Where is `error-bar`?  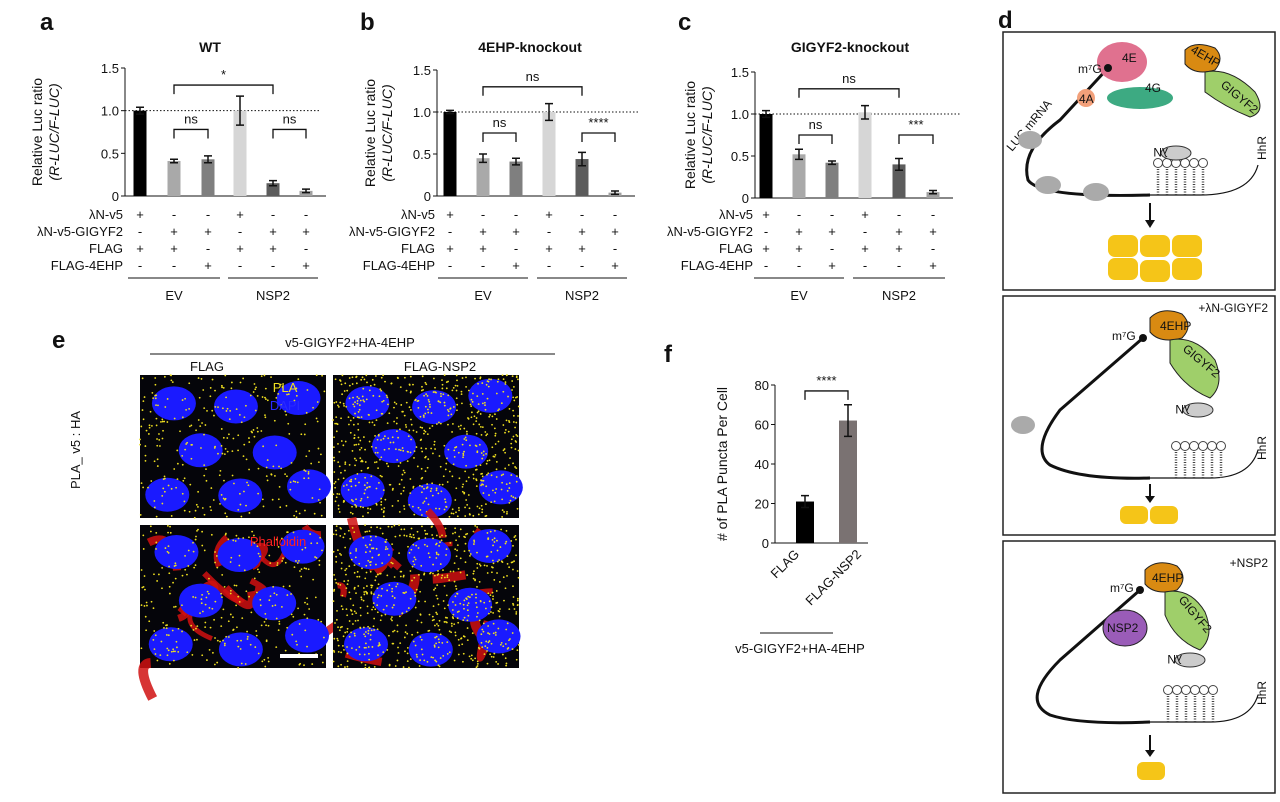
error-bar is located at coordinates (516, 161).